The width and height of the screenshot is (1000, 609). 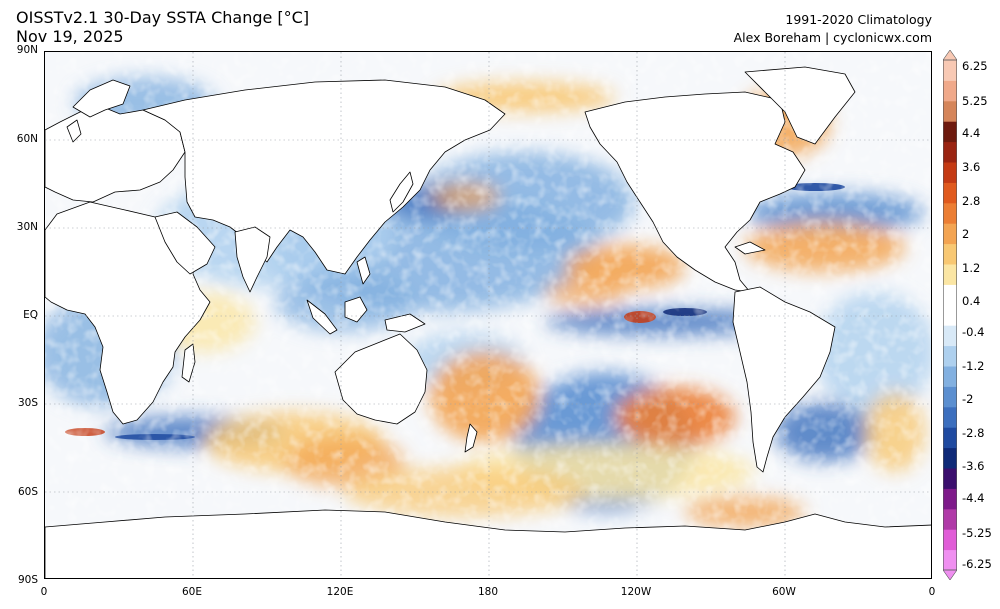 What do you see at coordinates (101, 98) in the screenshot?
I see `scandinavia` at bounding box center [101, 98].